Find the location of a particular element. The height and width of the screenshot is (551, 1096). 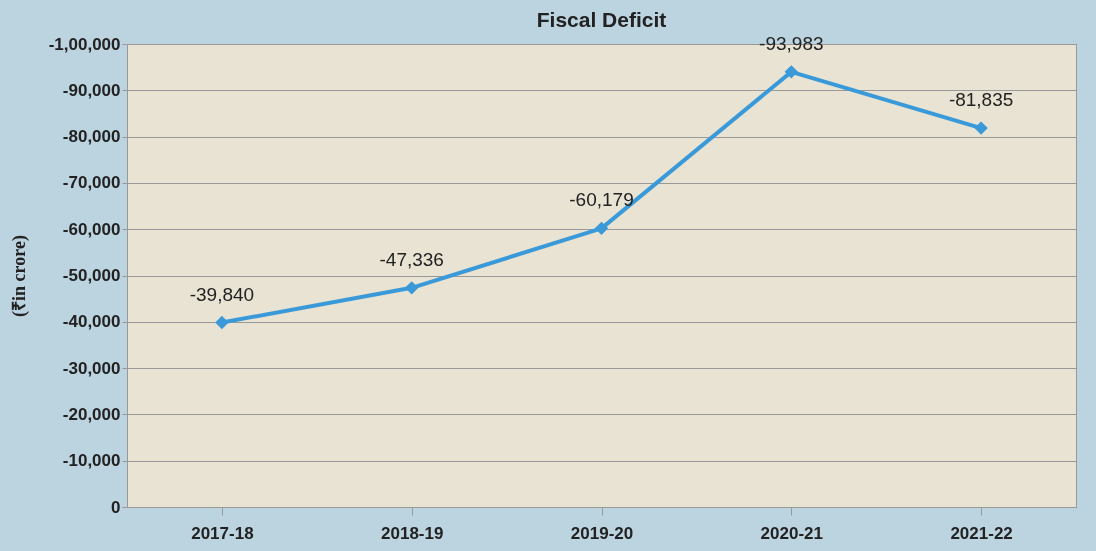

data-label: -39,840 is located at coordinates (222, 294).